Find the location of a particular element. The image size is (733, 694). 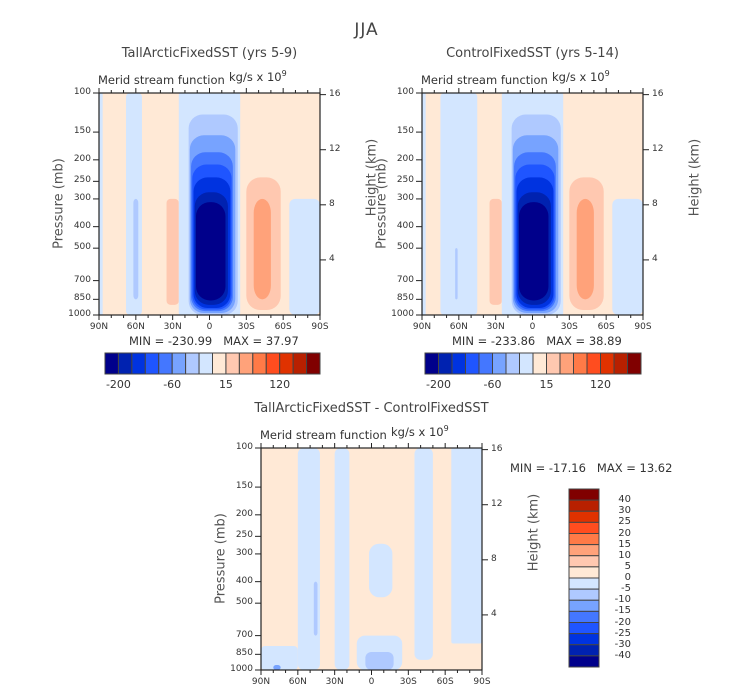

contour-nh-negative-core is located at coordinates (456, 274).